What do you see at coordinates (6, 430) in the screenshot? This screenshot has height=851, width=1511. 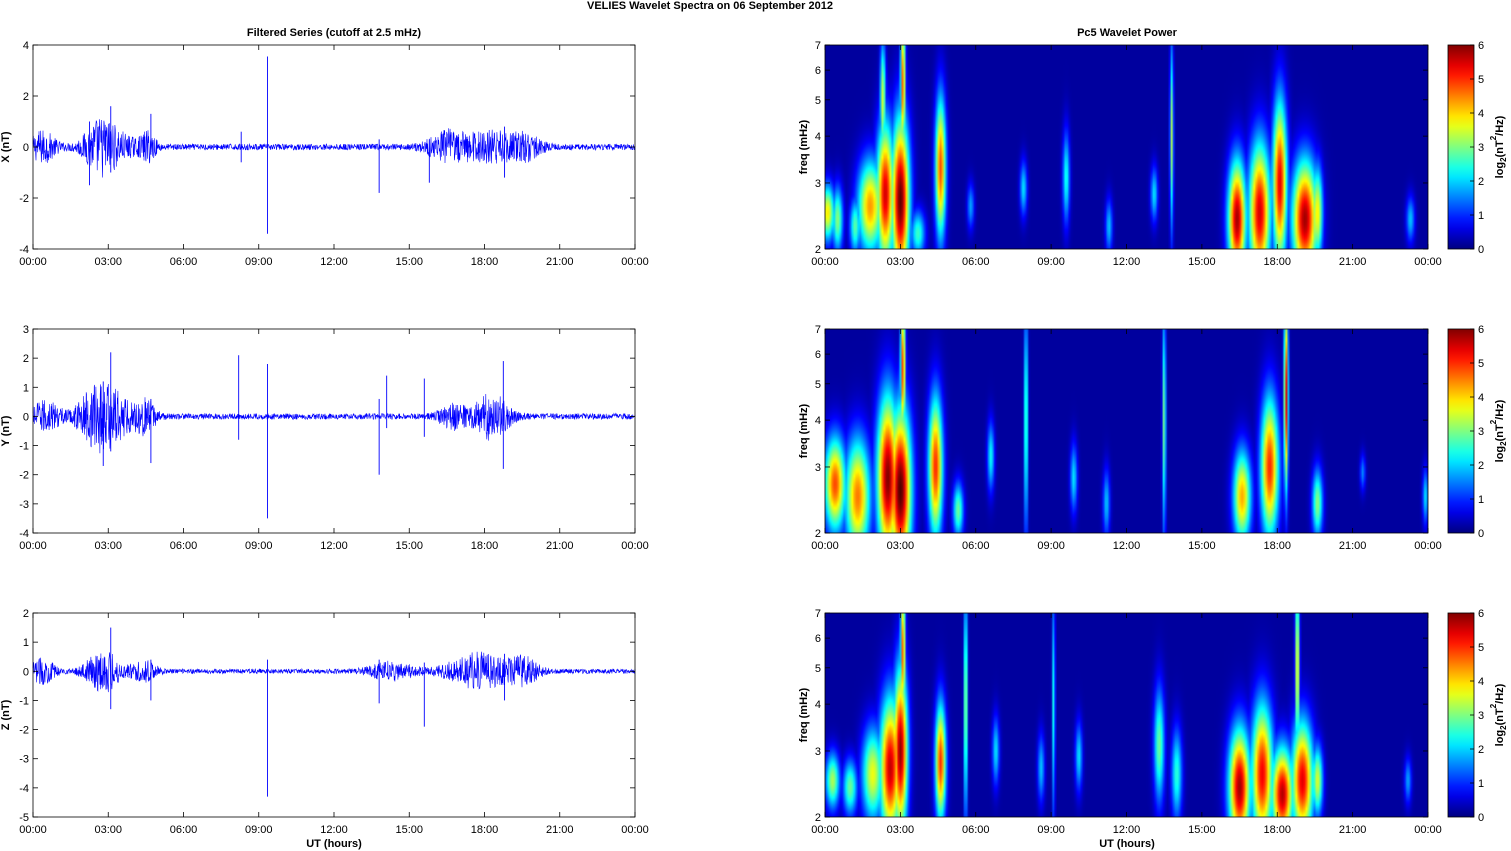 I see `y-axis-label: Y (nT)` at bounding box center [6, 430].